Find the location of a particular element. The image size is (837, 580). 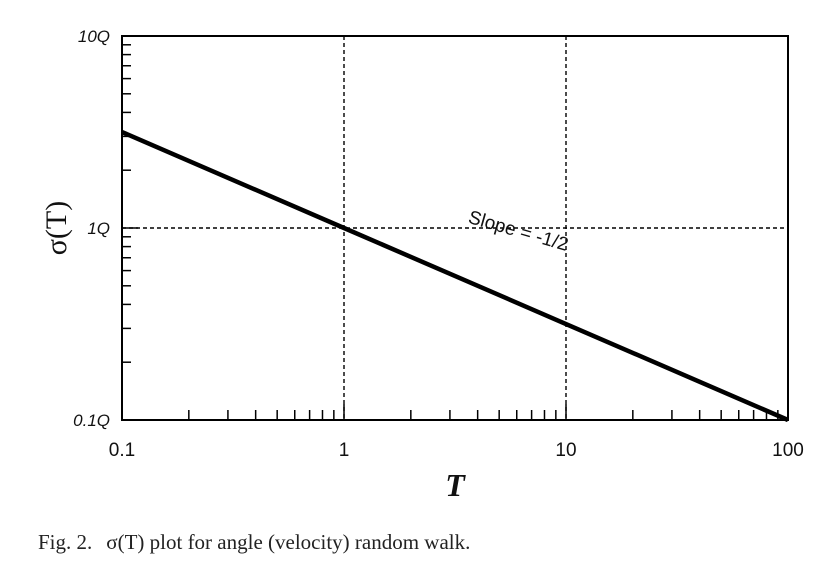

figure-caption-label: Fig. 2. is located at coordinates (65, 542).